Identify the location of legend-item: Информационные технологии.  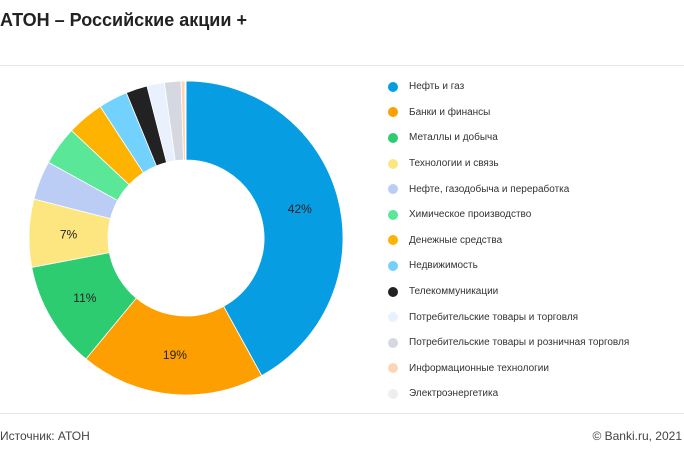
(508, 369).